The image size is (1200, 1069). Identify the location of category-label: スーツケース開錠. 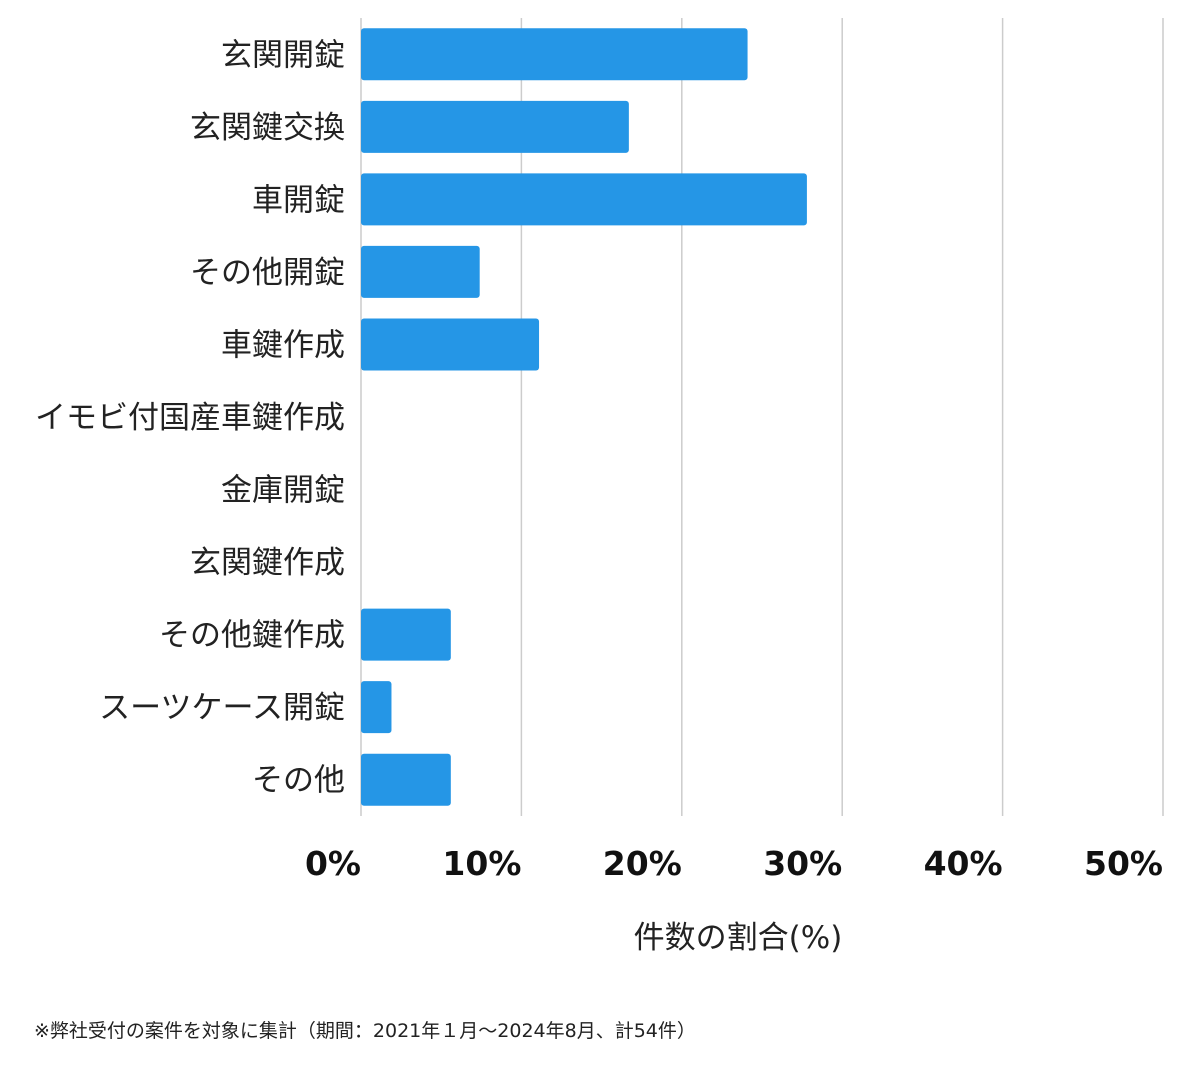
(222, 708).